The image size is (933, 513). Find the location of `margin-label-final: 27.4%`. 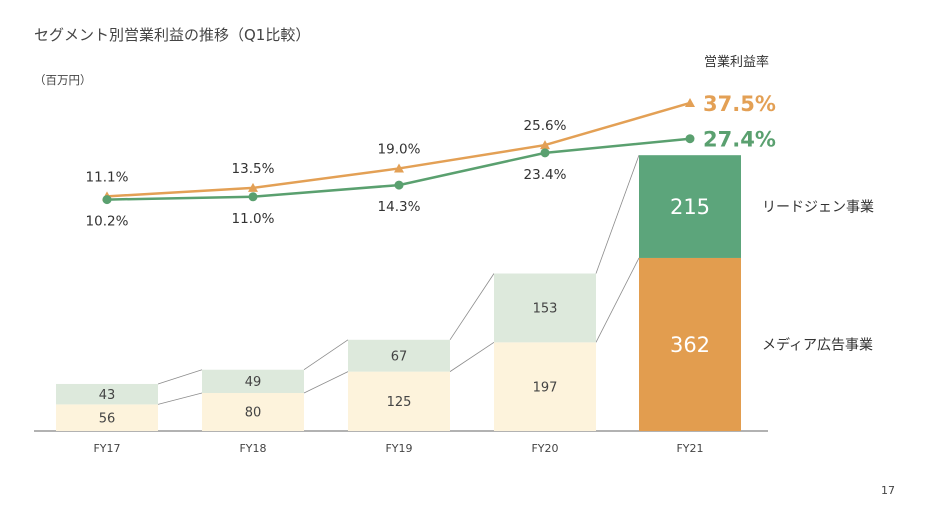

margin-label-final: 27.4% is located at coordinates (739, 140).